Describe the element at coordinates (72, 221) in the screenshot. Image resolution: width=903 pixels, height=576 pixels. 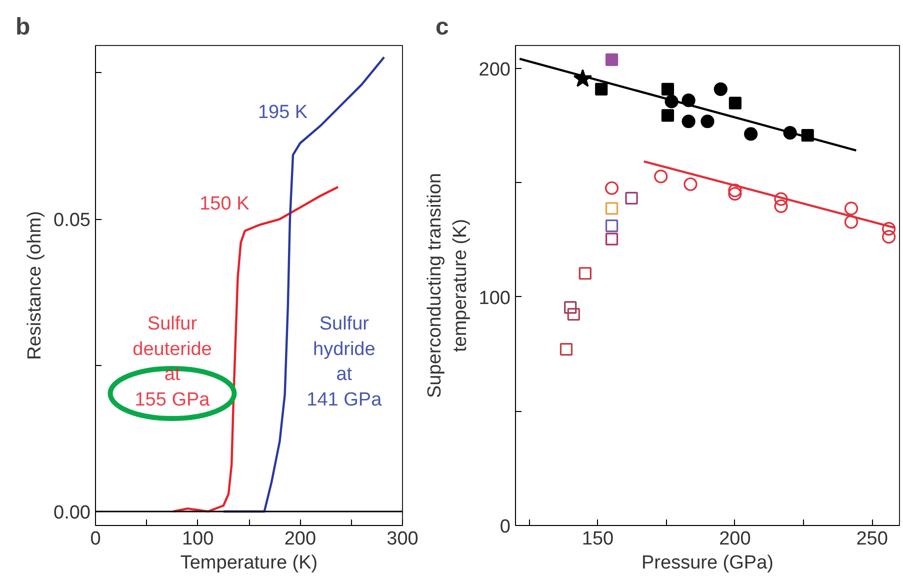
I see `y-tick-label: 0.05` at that location.